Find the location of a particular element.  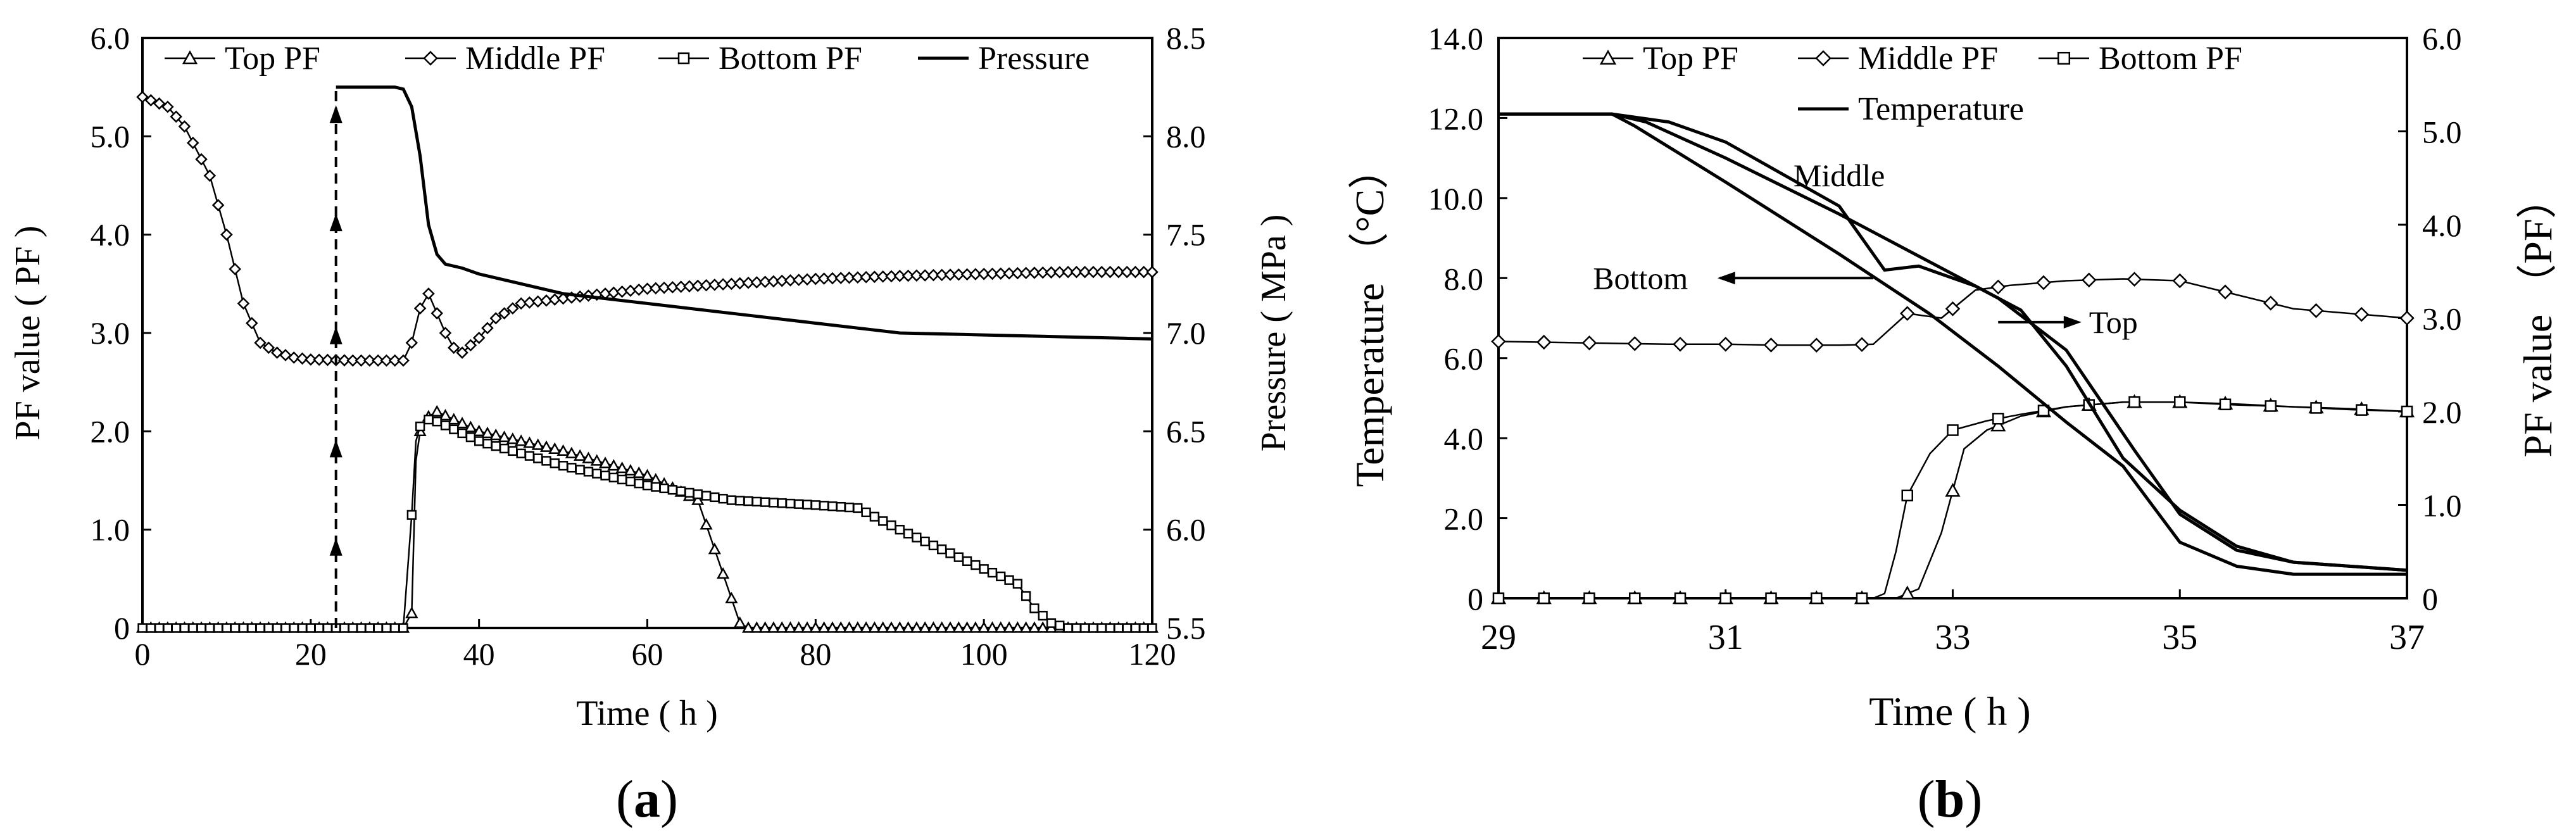

chart-a-y-tick-label: 1.0 is located at coordinates (110, 530).